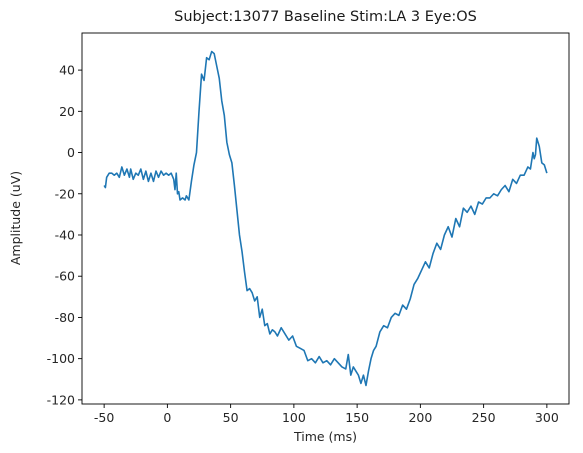 Image resolution: width=583 pixels, height=453 pixels. I want to click on y-tick-label: -60, so click(65, 276).